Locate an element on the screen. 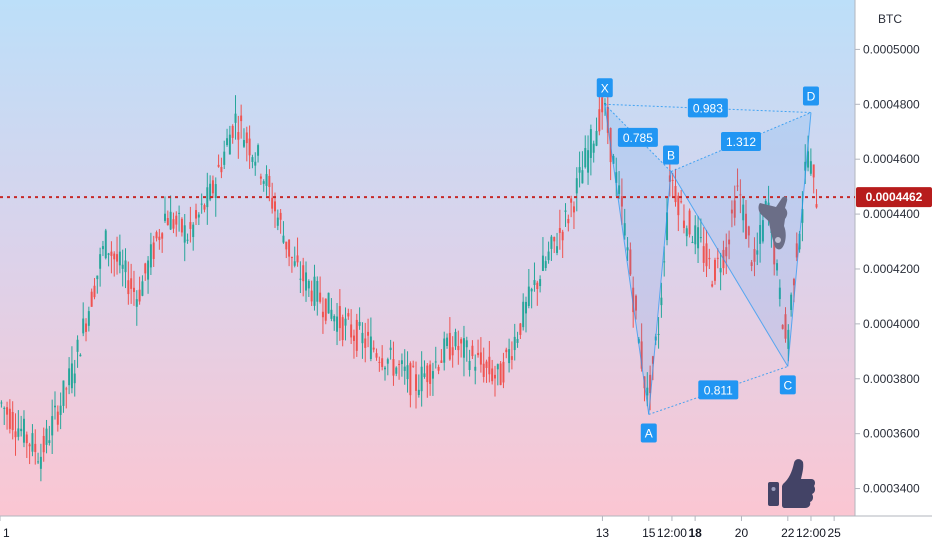 The height and width of the screenshot is (550, 932). point-label-d: D is located at coordinates (811, 97).